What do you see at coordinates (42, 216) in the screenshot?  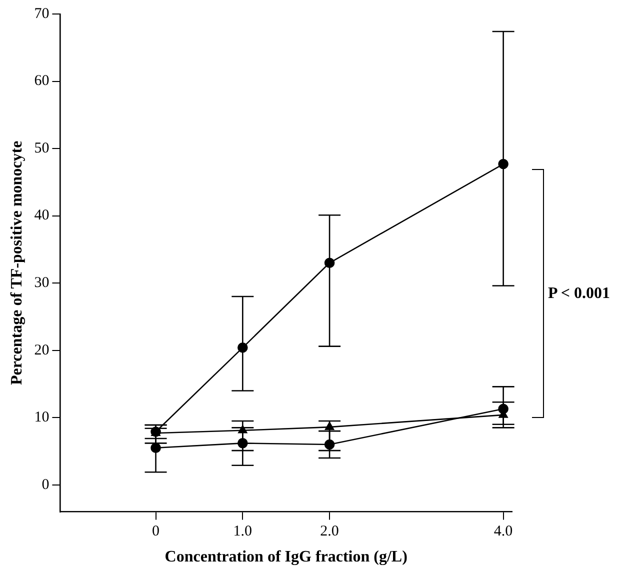 I see `y-tick-label: 40` at bounding box center [42, 216].